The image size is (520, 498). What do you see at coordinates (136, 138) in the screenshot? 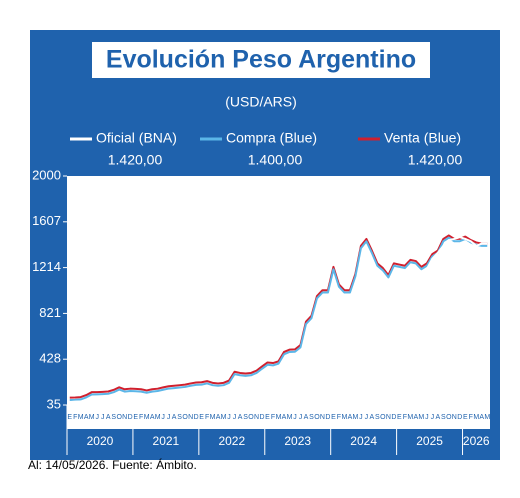
I see `legend-label: Oficial (BNA)` at bounding box center [136, 138].